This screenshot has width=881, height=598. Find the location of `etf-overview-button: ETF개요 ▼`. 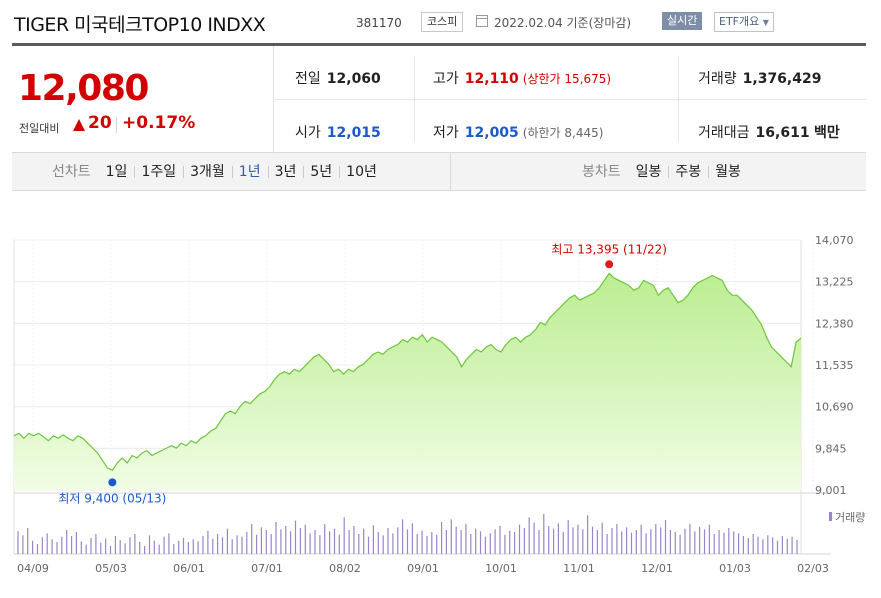

etf-overview-button: ETF개요 ▼ is located at coordinates (744, 22).